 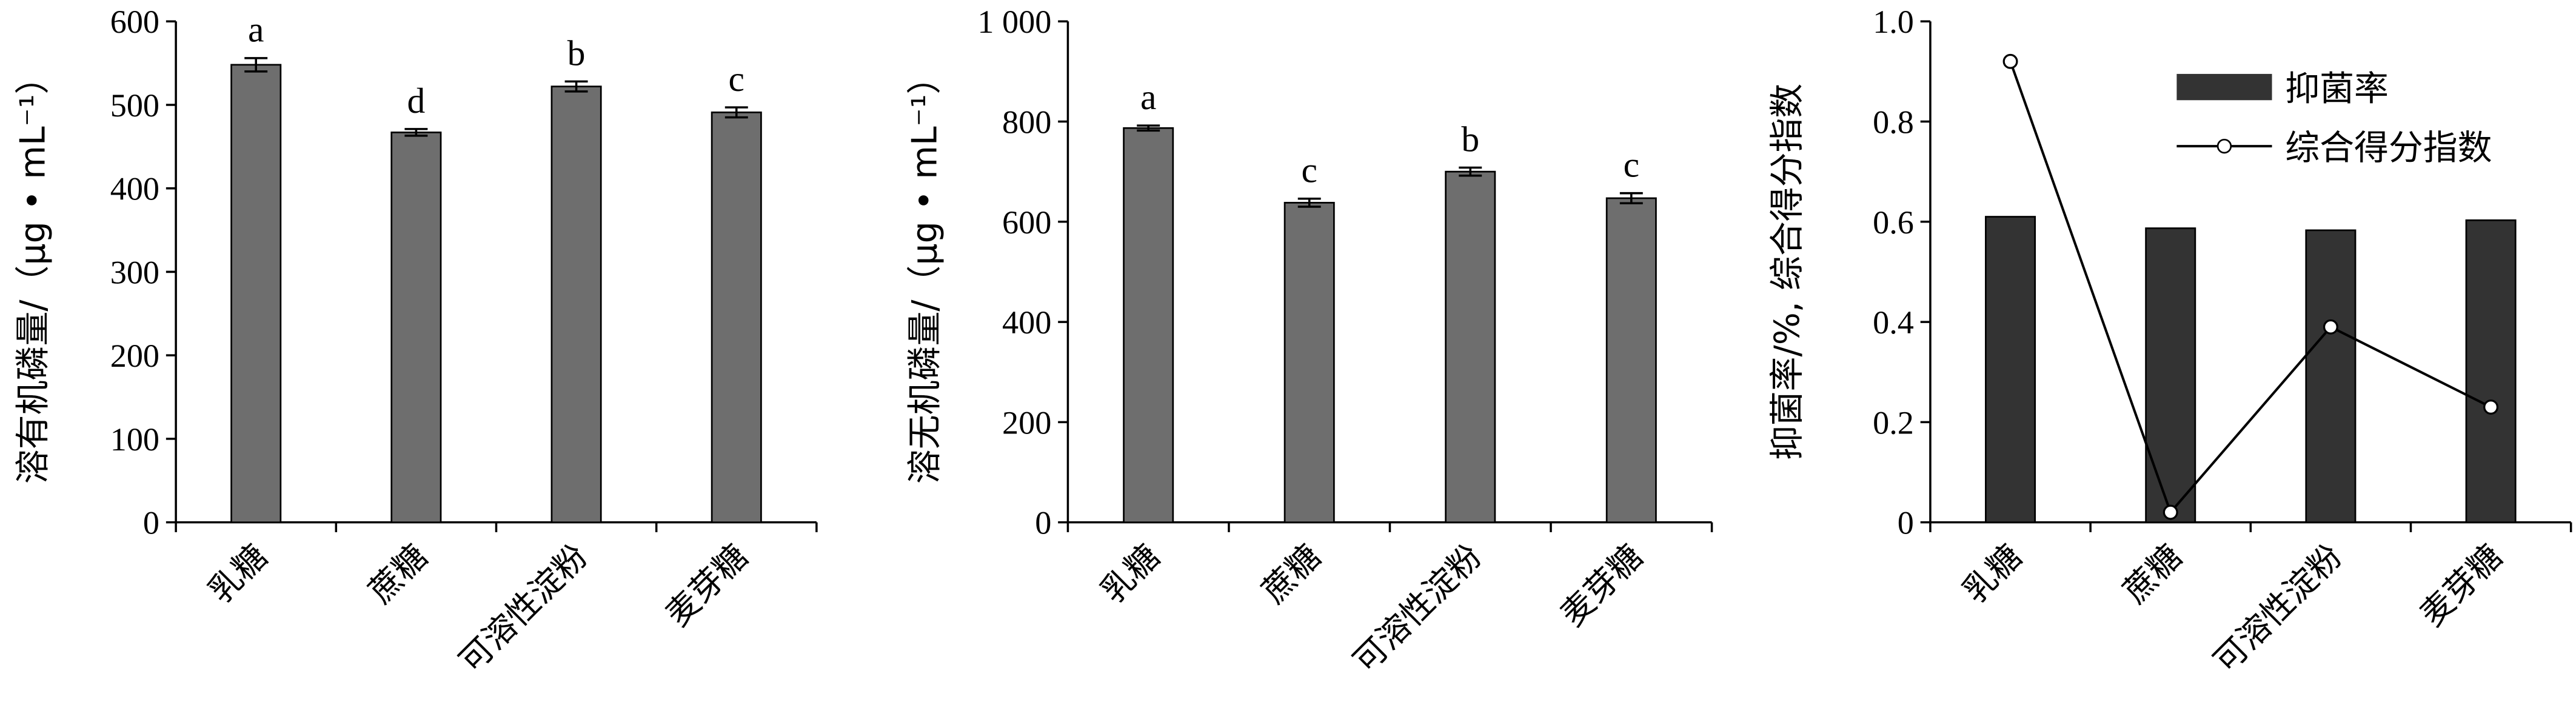 I want to click on y-tick-label: 0.4, so click(x=1893, y=322).